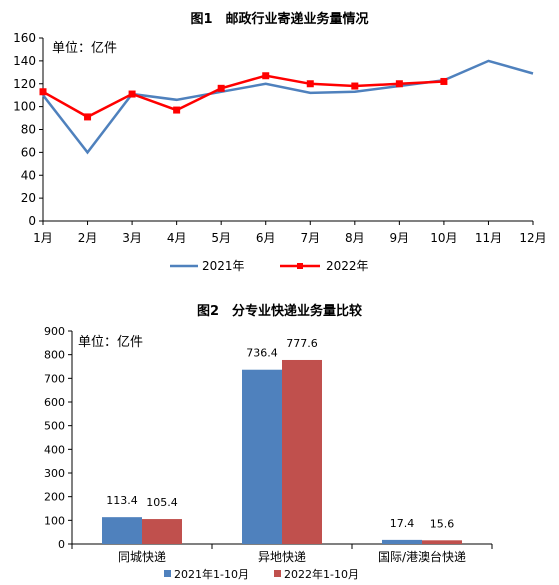 The width and height of the screenshot is (559, 585). Describe the element at coordinates (279, 19) in the screenshot. I see `chart1-title: 图1 邮政行业寄递业务量情况` at that location.